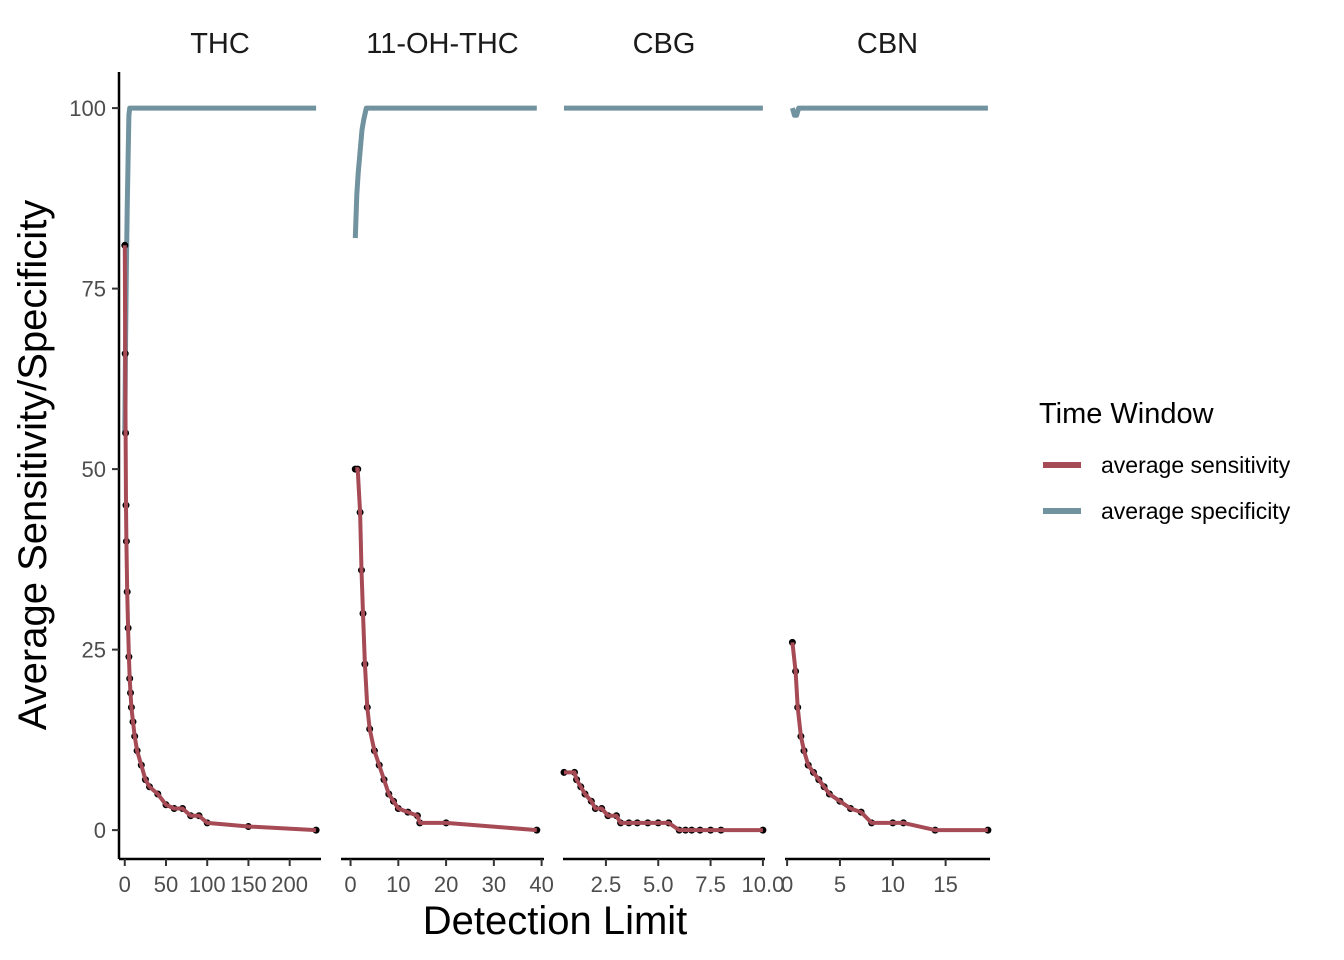 This screenshot has height=960, width=1344. What do you see at coordinates (446, 884) in the screenshot?
I see `x-tick-label: 20` at bounding box center [446, 884].